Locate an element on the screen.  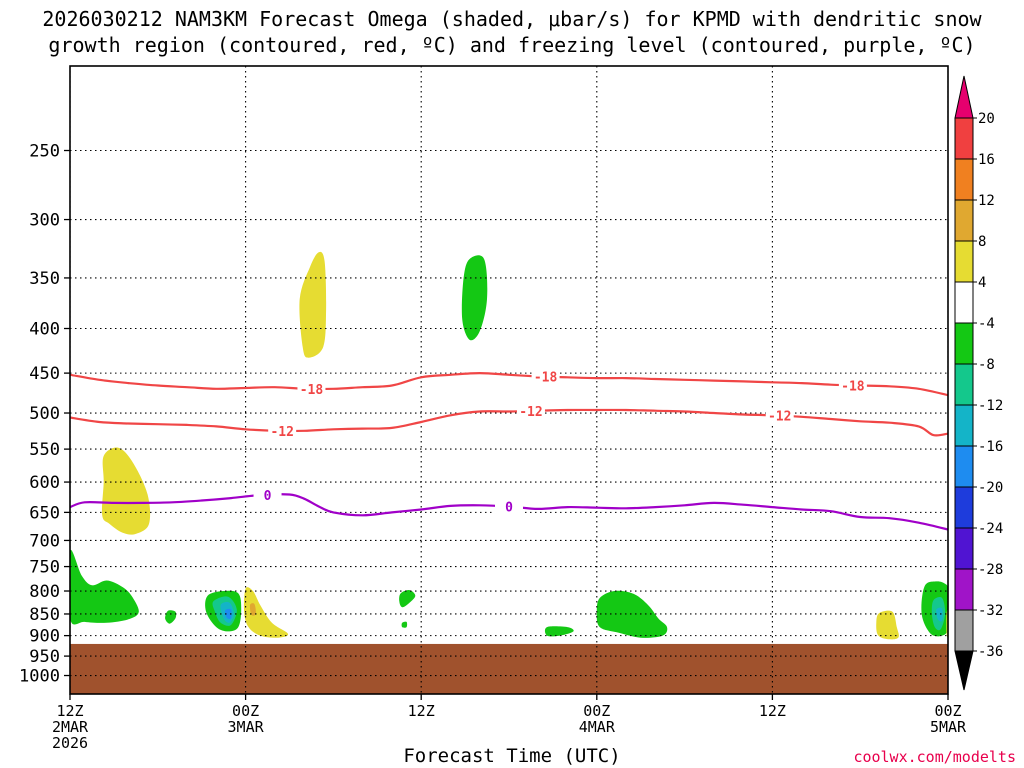
y-tick-label: 950 is located at coordinates (44, 657).